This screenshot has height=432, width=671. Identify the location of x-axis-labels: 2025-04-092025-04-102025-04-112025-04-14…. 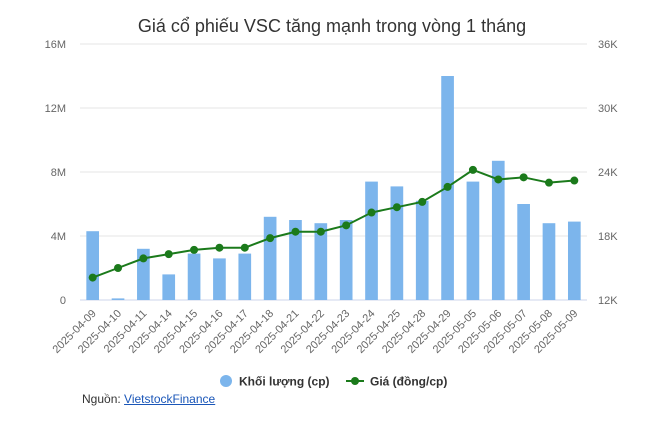
(316, 332).